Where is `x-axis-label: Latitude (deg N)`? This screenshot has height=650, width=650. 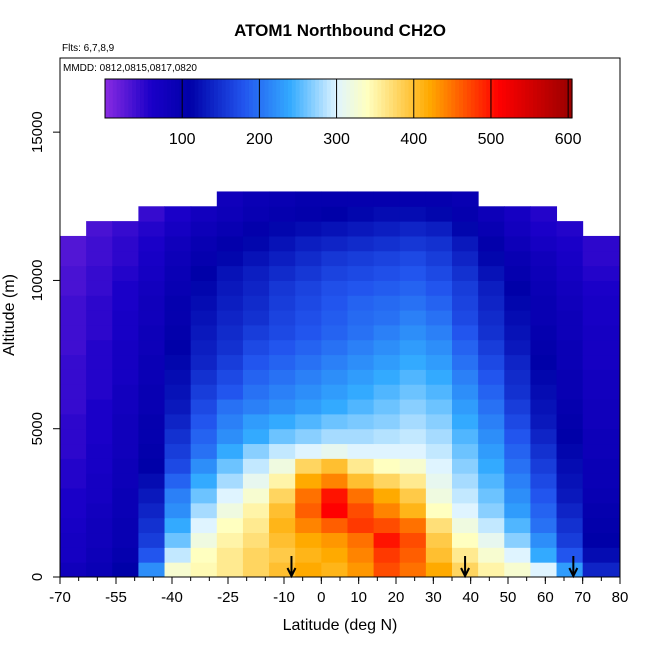
x-axis-label: Latitude (deg N) is located at coordinates (340, 625).